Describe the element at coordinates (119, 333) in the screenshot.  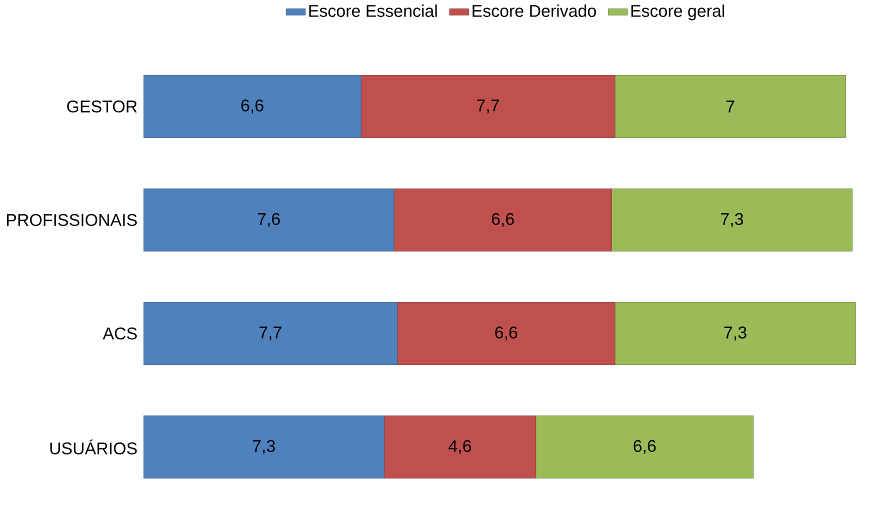
I see `y-tick-label: ACS` at that location.